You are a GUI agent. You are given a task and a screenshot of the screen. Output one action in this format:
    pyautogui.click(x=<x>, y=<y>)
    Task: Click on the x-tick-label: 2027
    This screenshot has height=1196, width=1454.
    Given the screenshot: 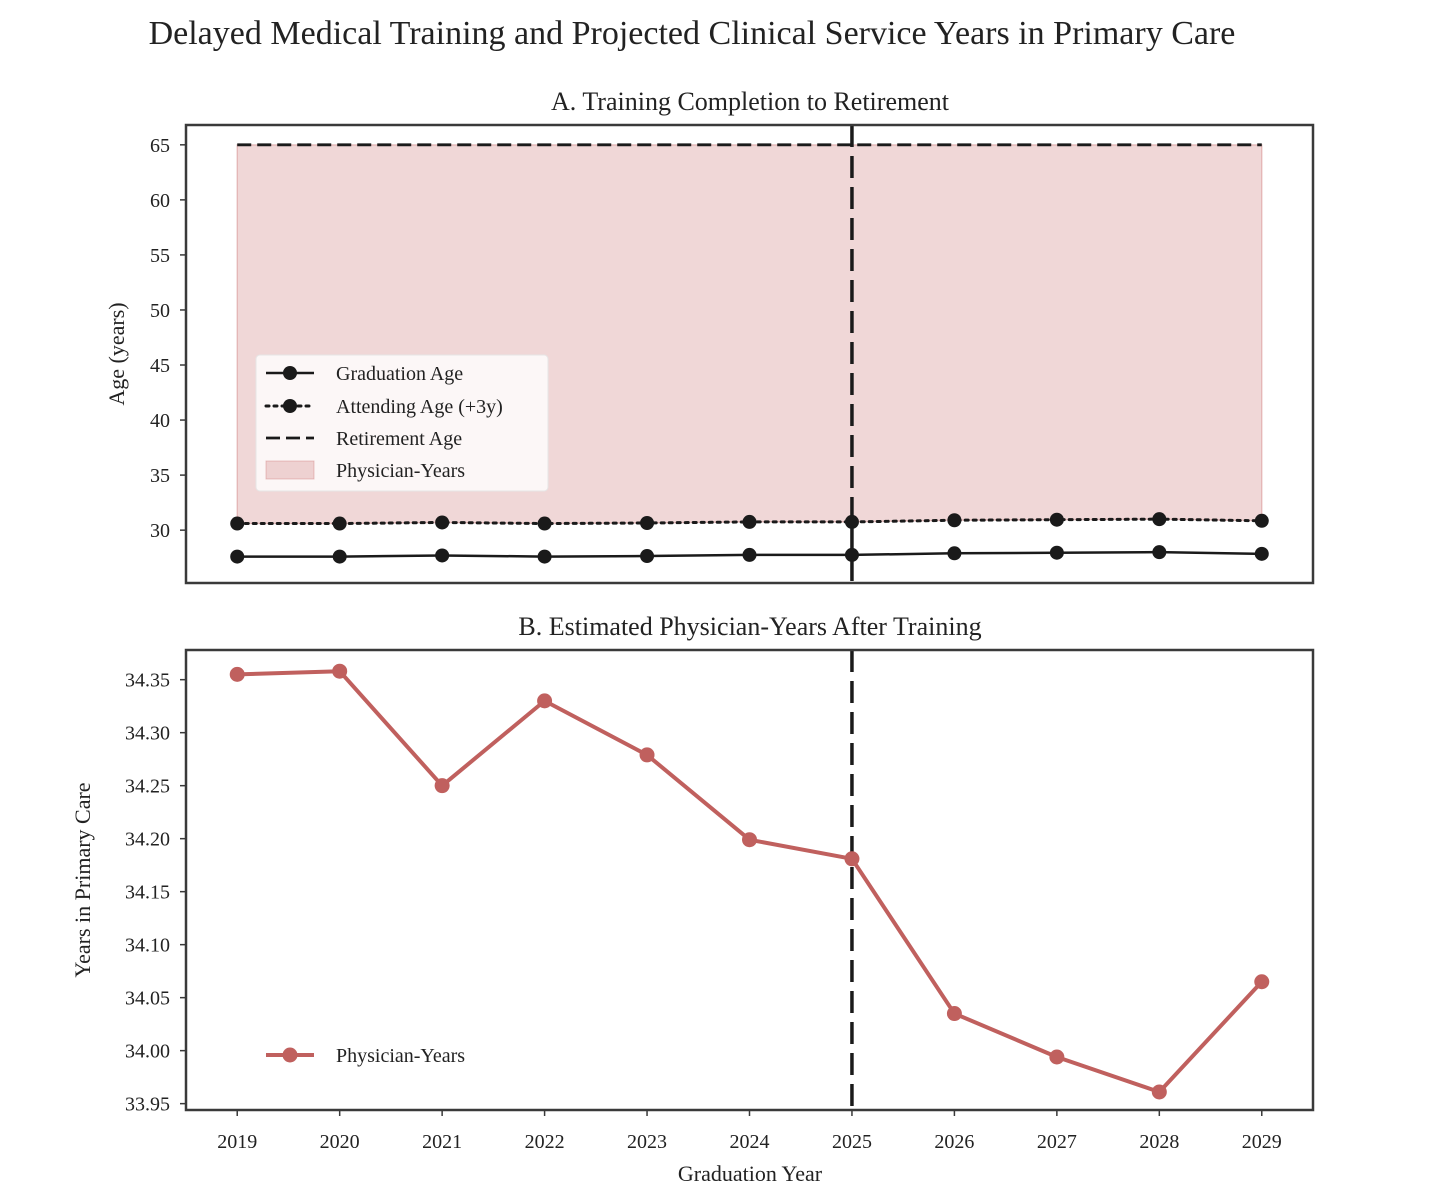 What is the action you would take?
    pyautogui.click(x=1057, y=1142)
    